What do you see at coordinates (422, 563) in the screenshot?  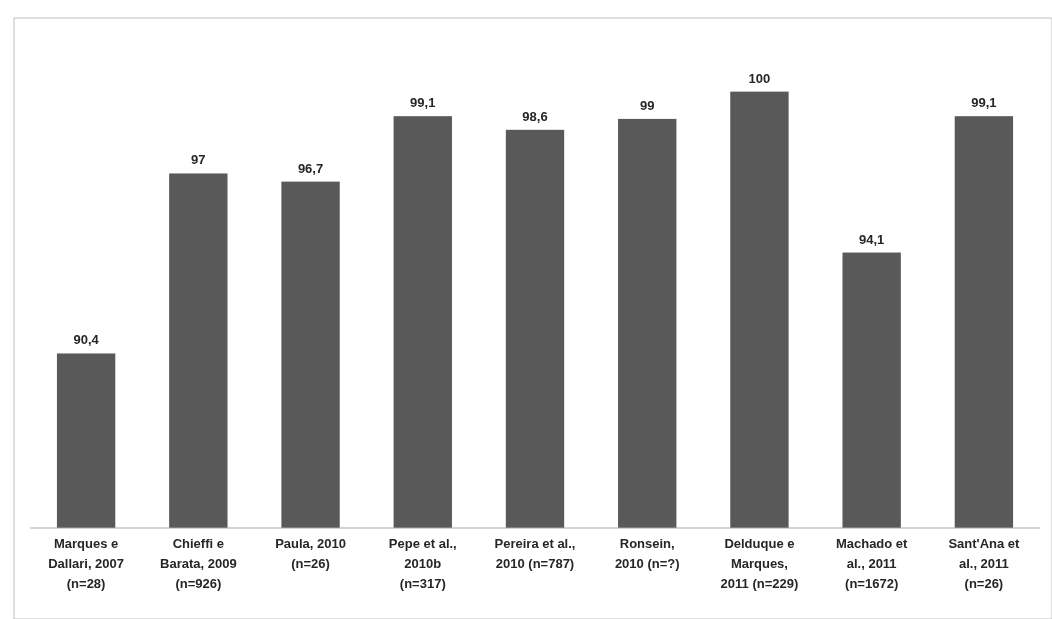 I see `x-tick-label: Pepe et al., 2010b (n=317)` at bounding box center [422, 563].